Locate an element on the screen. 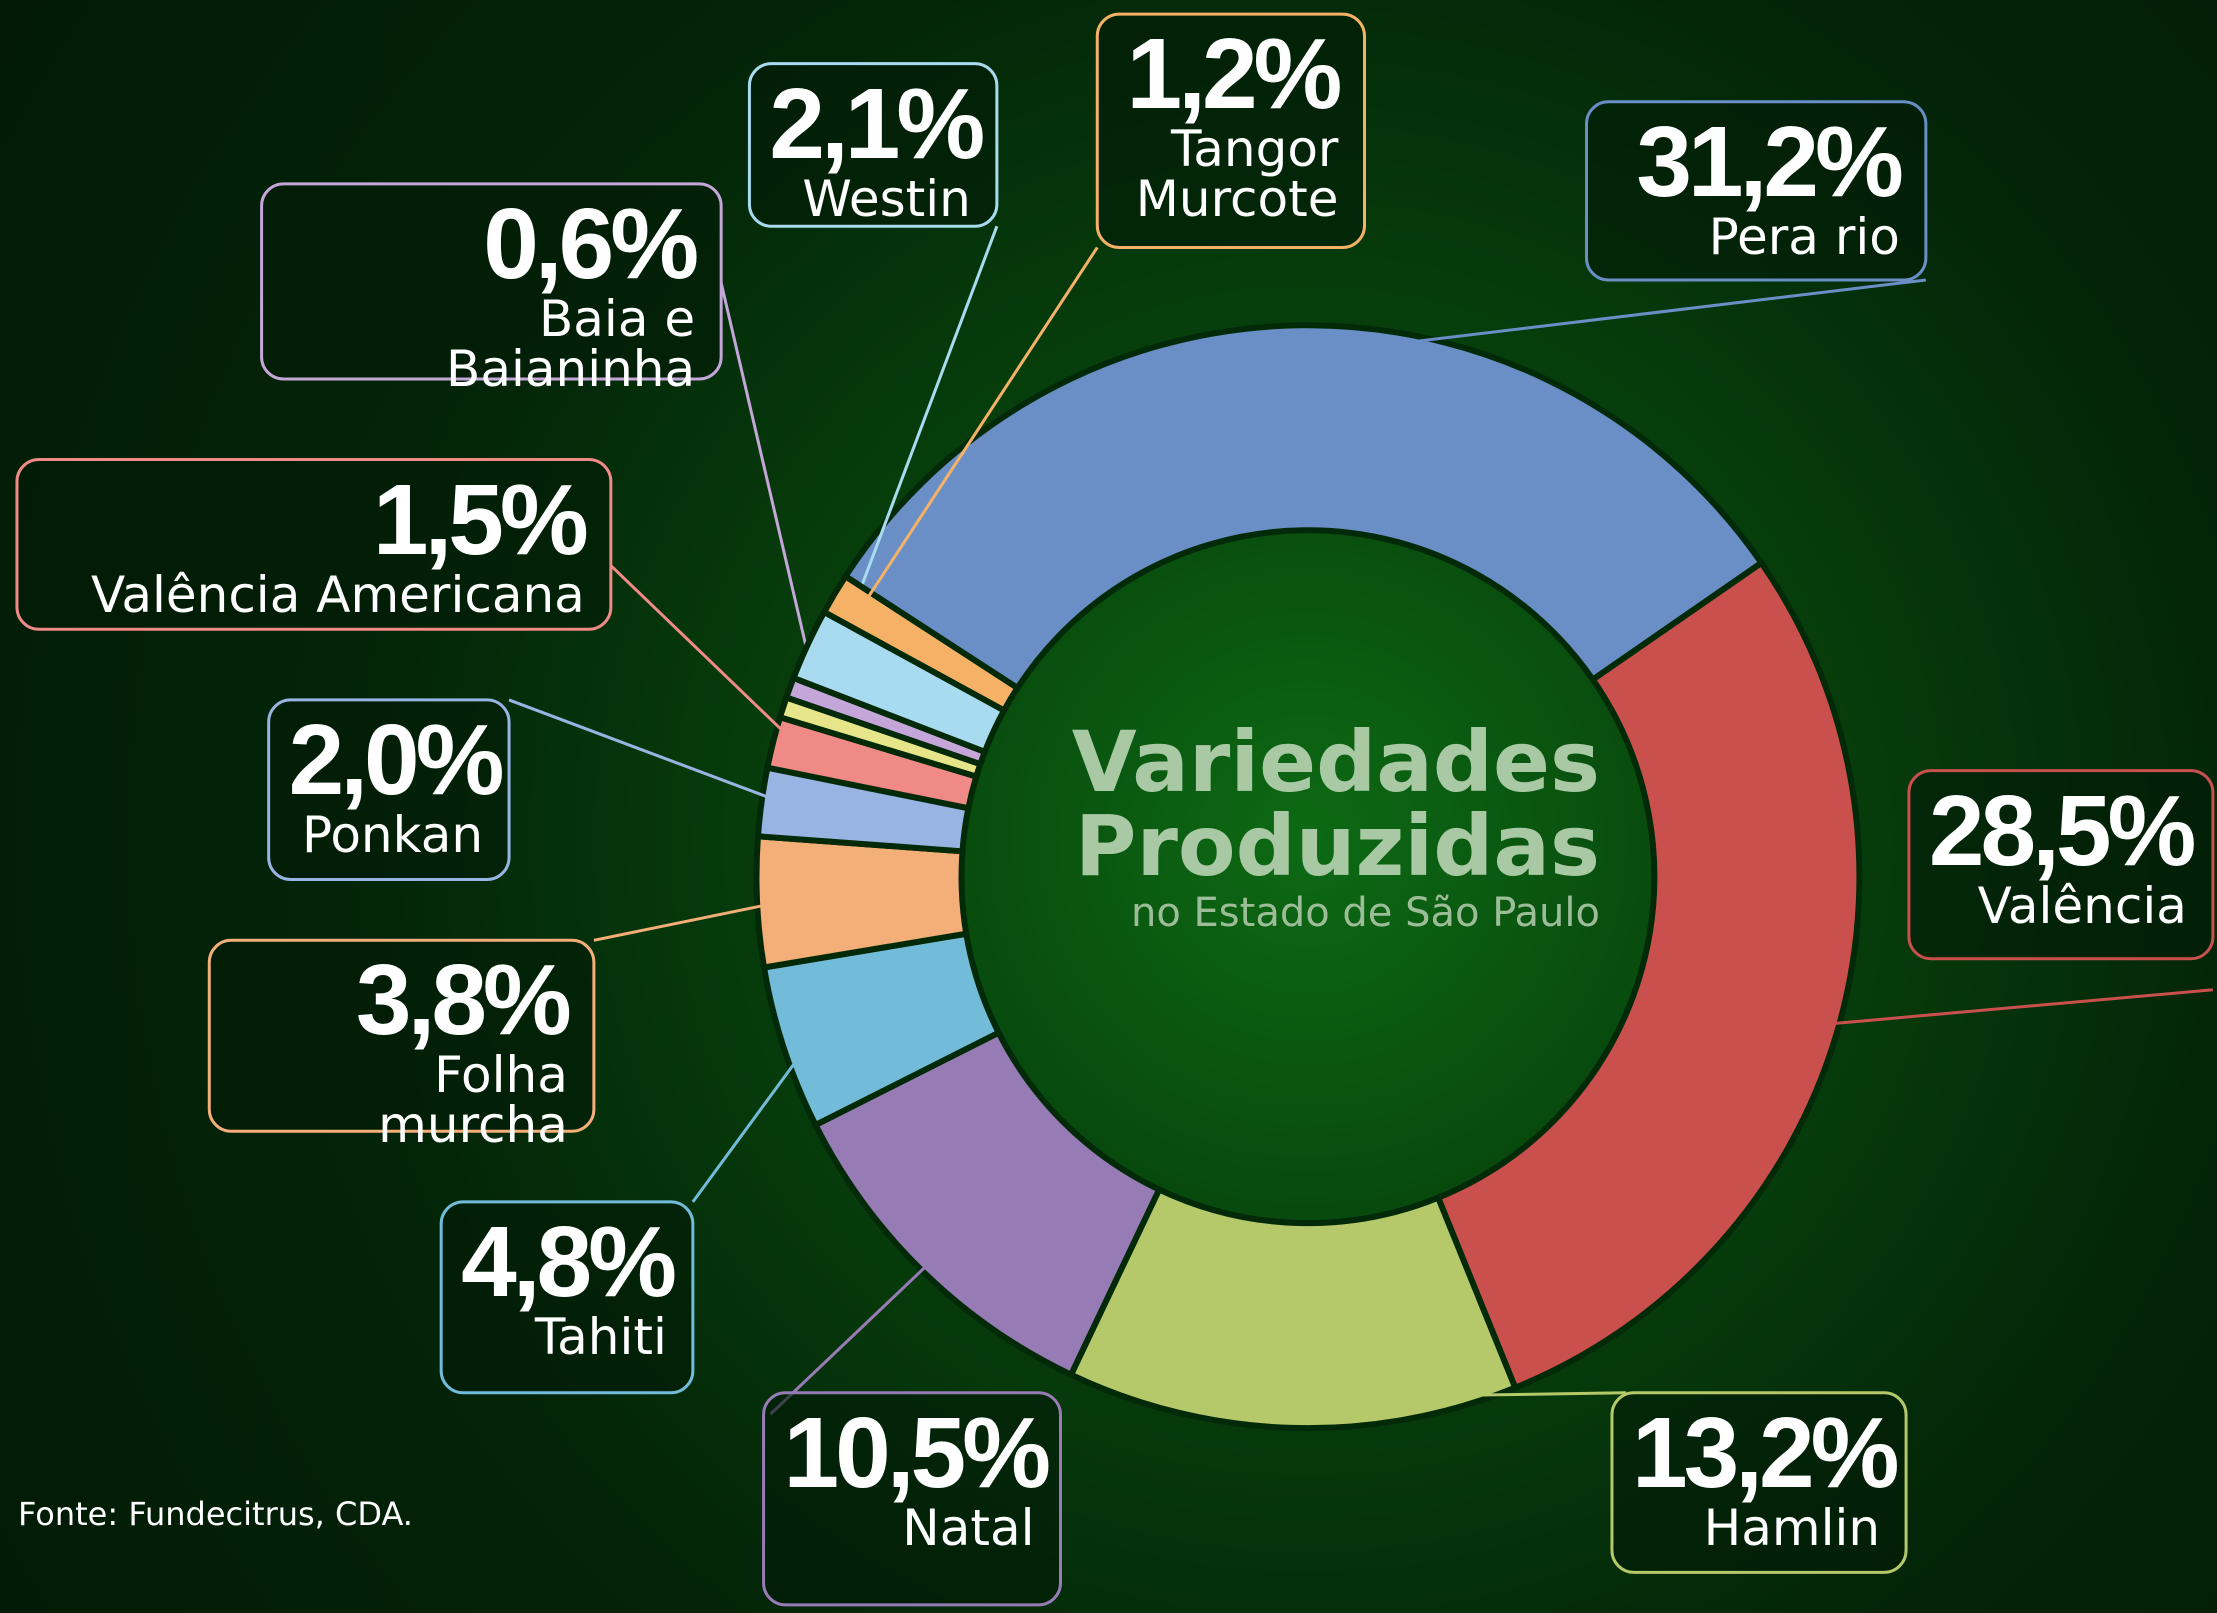 The height and width of the screenshot is (1613, 2217). label: 2,0% Ponkan is located at coordinates (389, 790).